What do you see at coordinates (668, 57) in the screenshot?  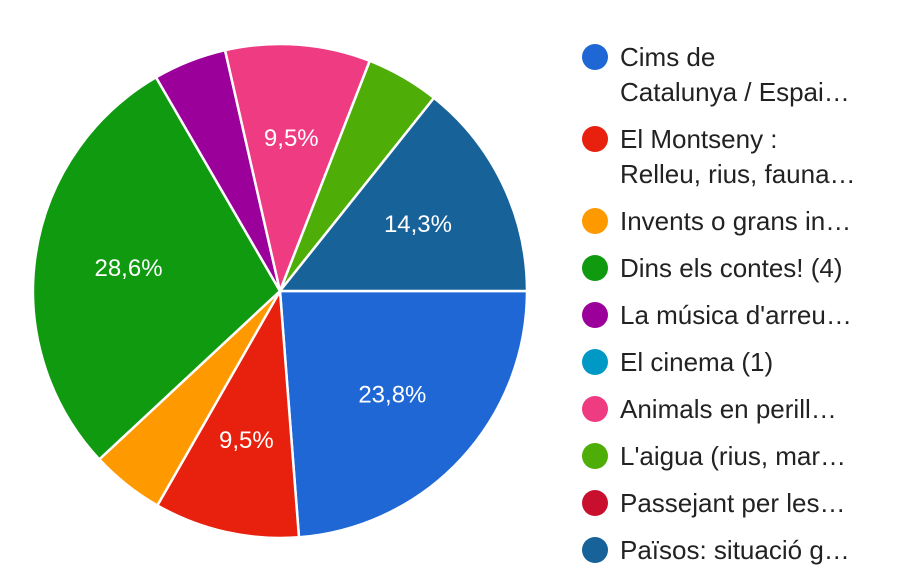 I see `legend-label-1-line-1: Cims de` at bounding box center [668, 57].